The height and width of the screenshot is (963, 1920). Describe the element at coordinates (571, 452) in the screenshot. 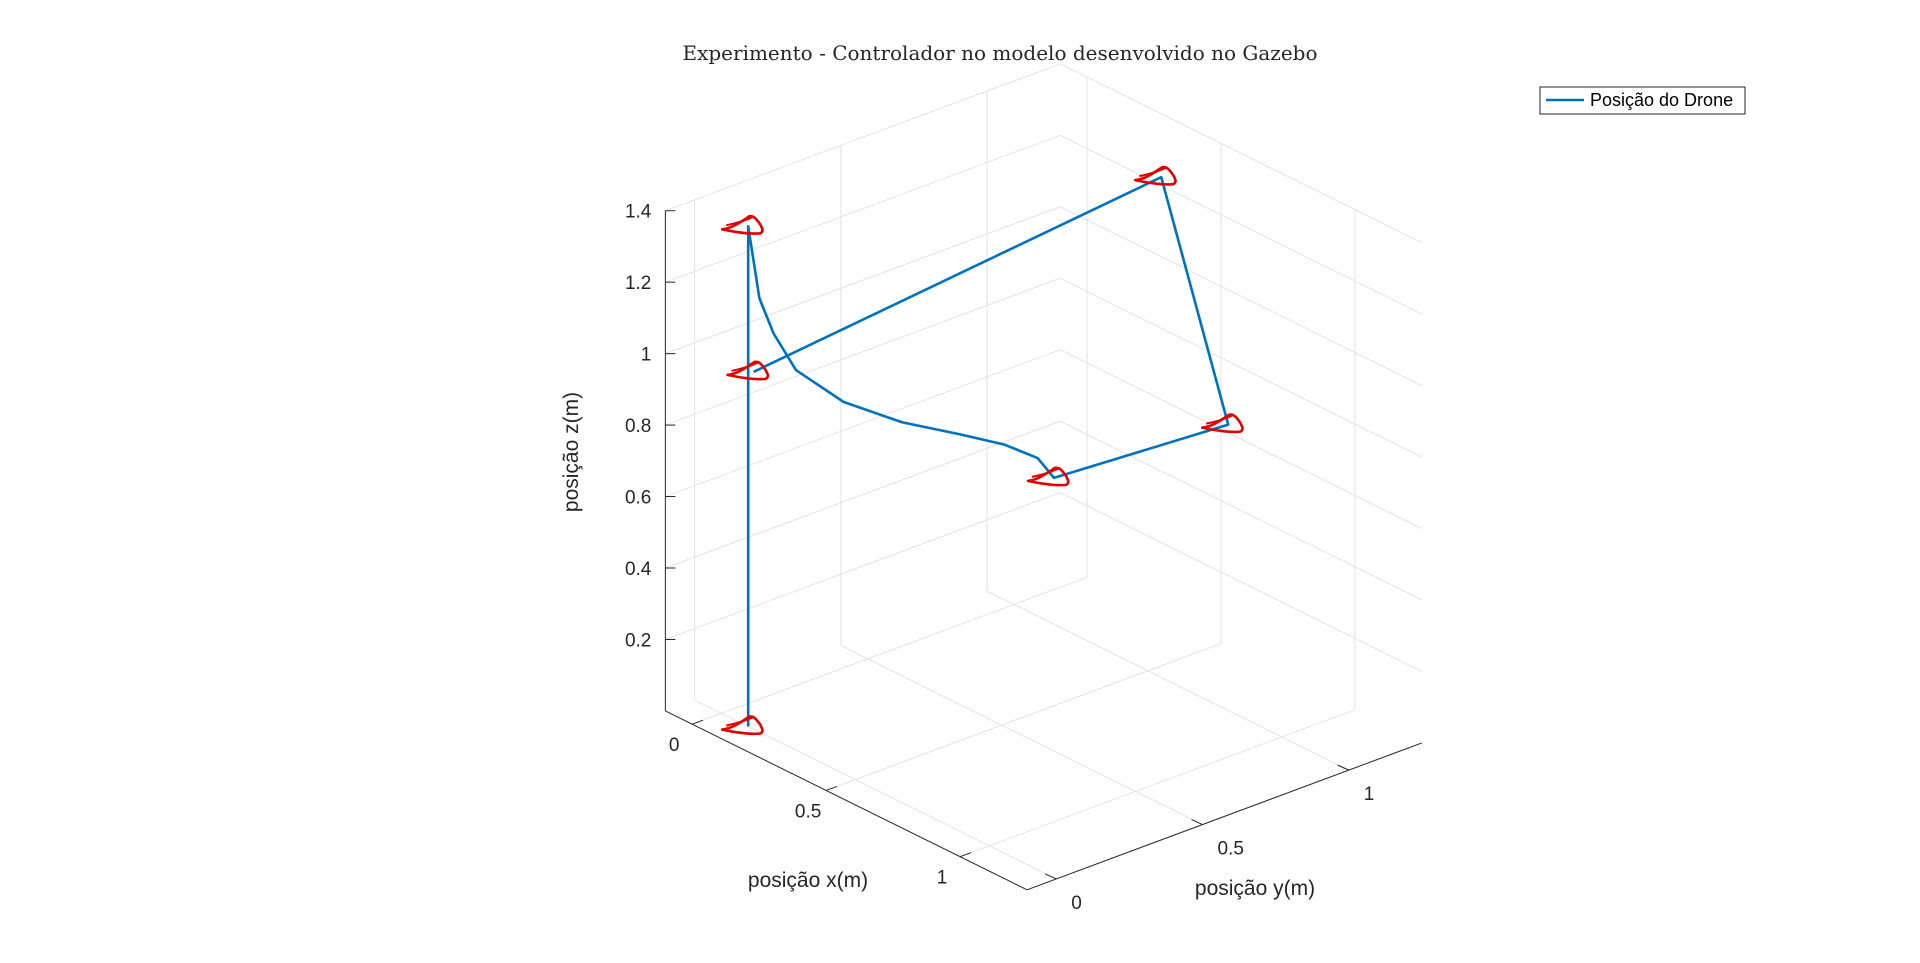

I see `z-axis-label: posição z(m)` at that location.